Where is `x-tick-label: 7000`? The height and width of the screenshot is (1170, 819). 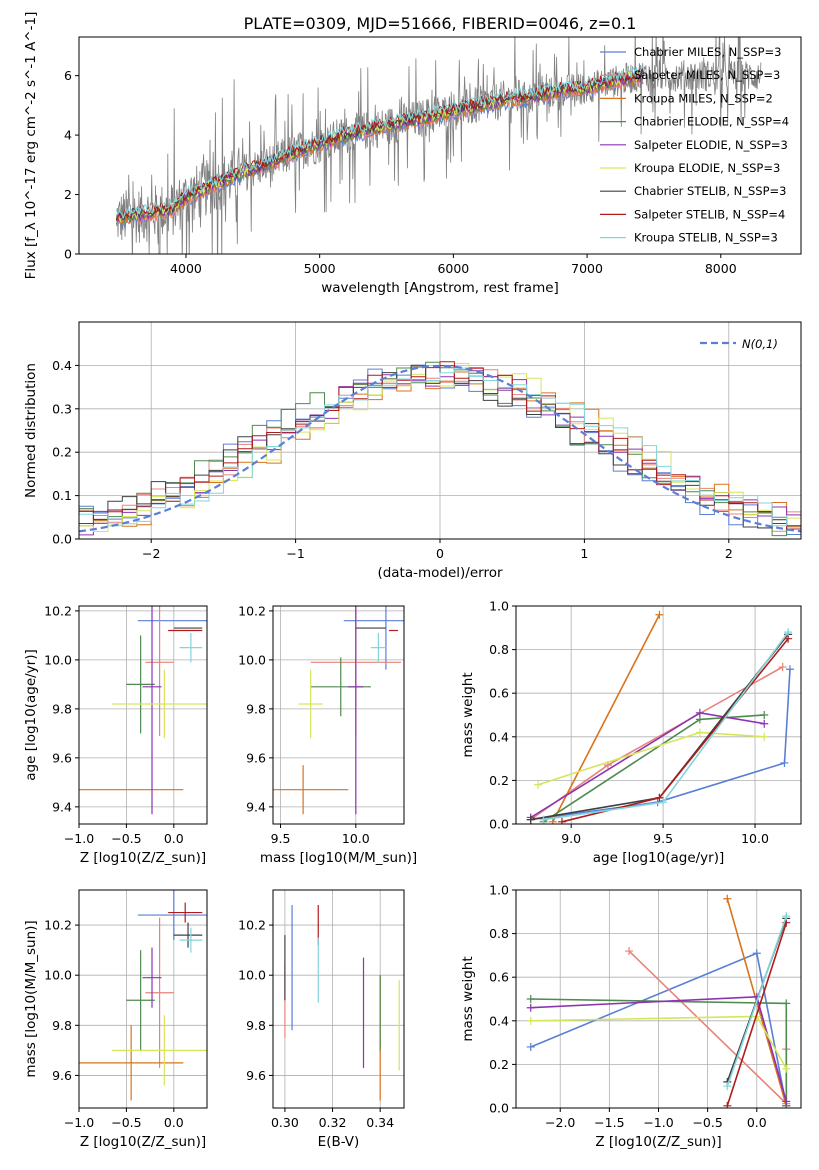
x-tick-label: 7000 is located at coordinates (587, 268).